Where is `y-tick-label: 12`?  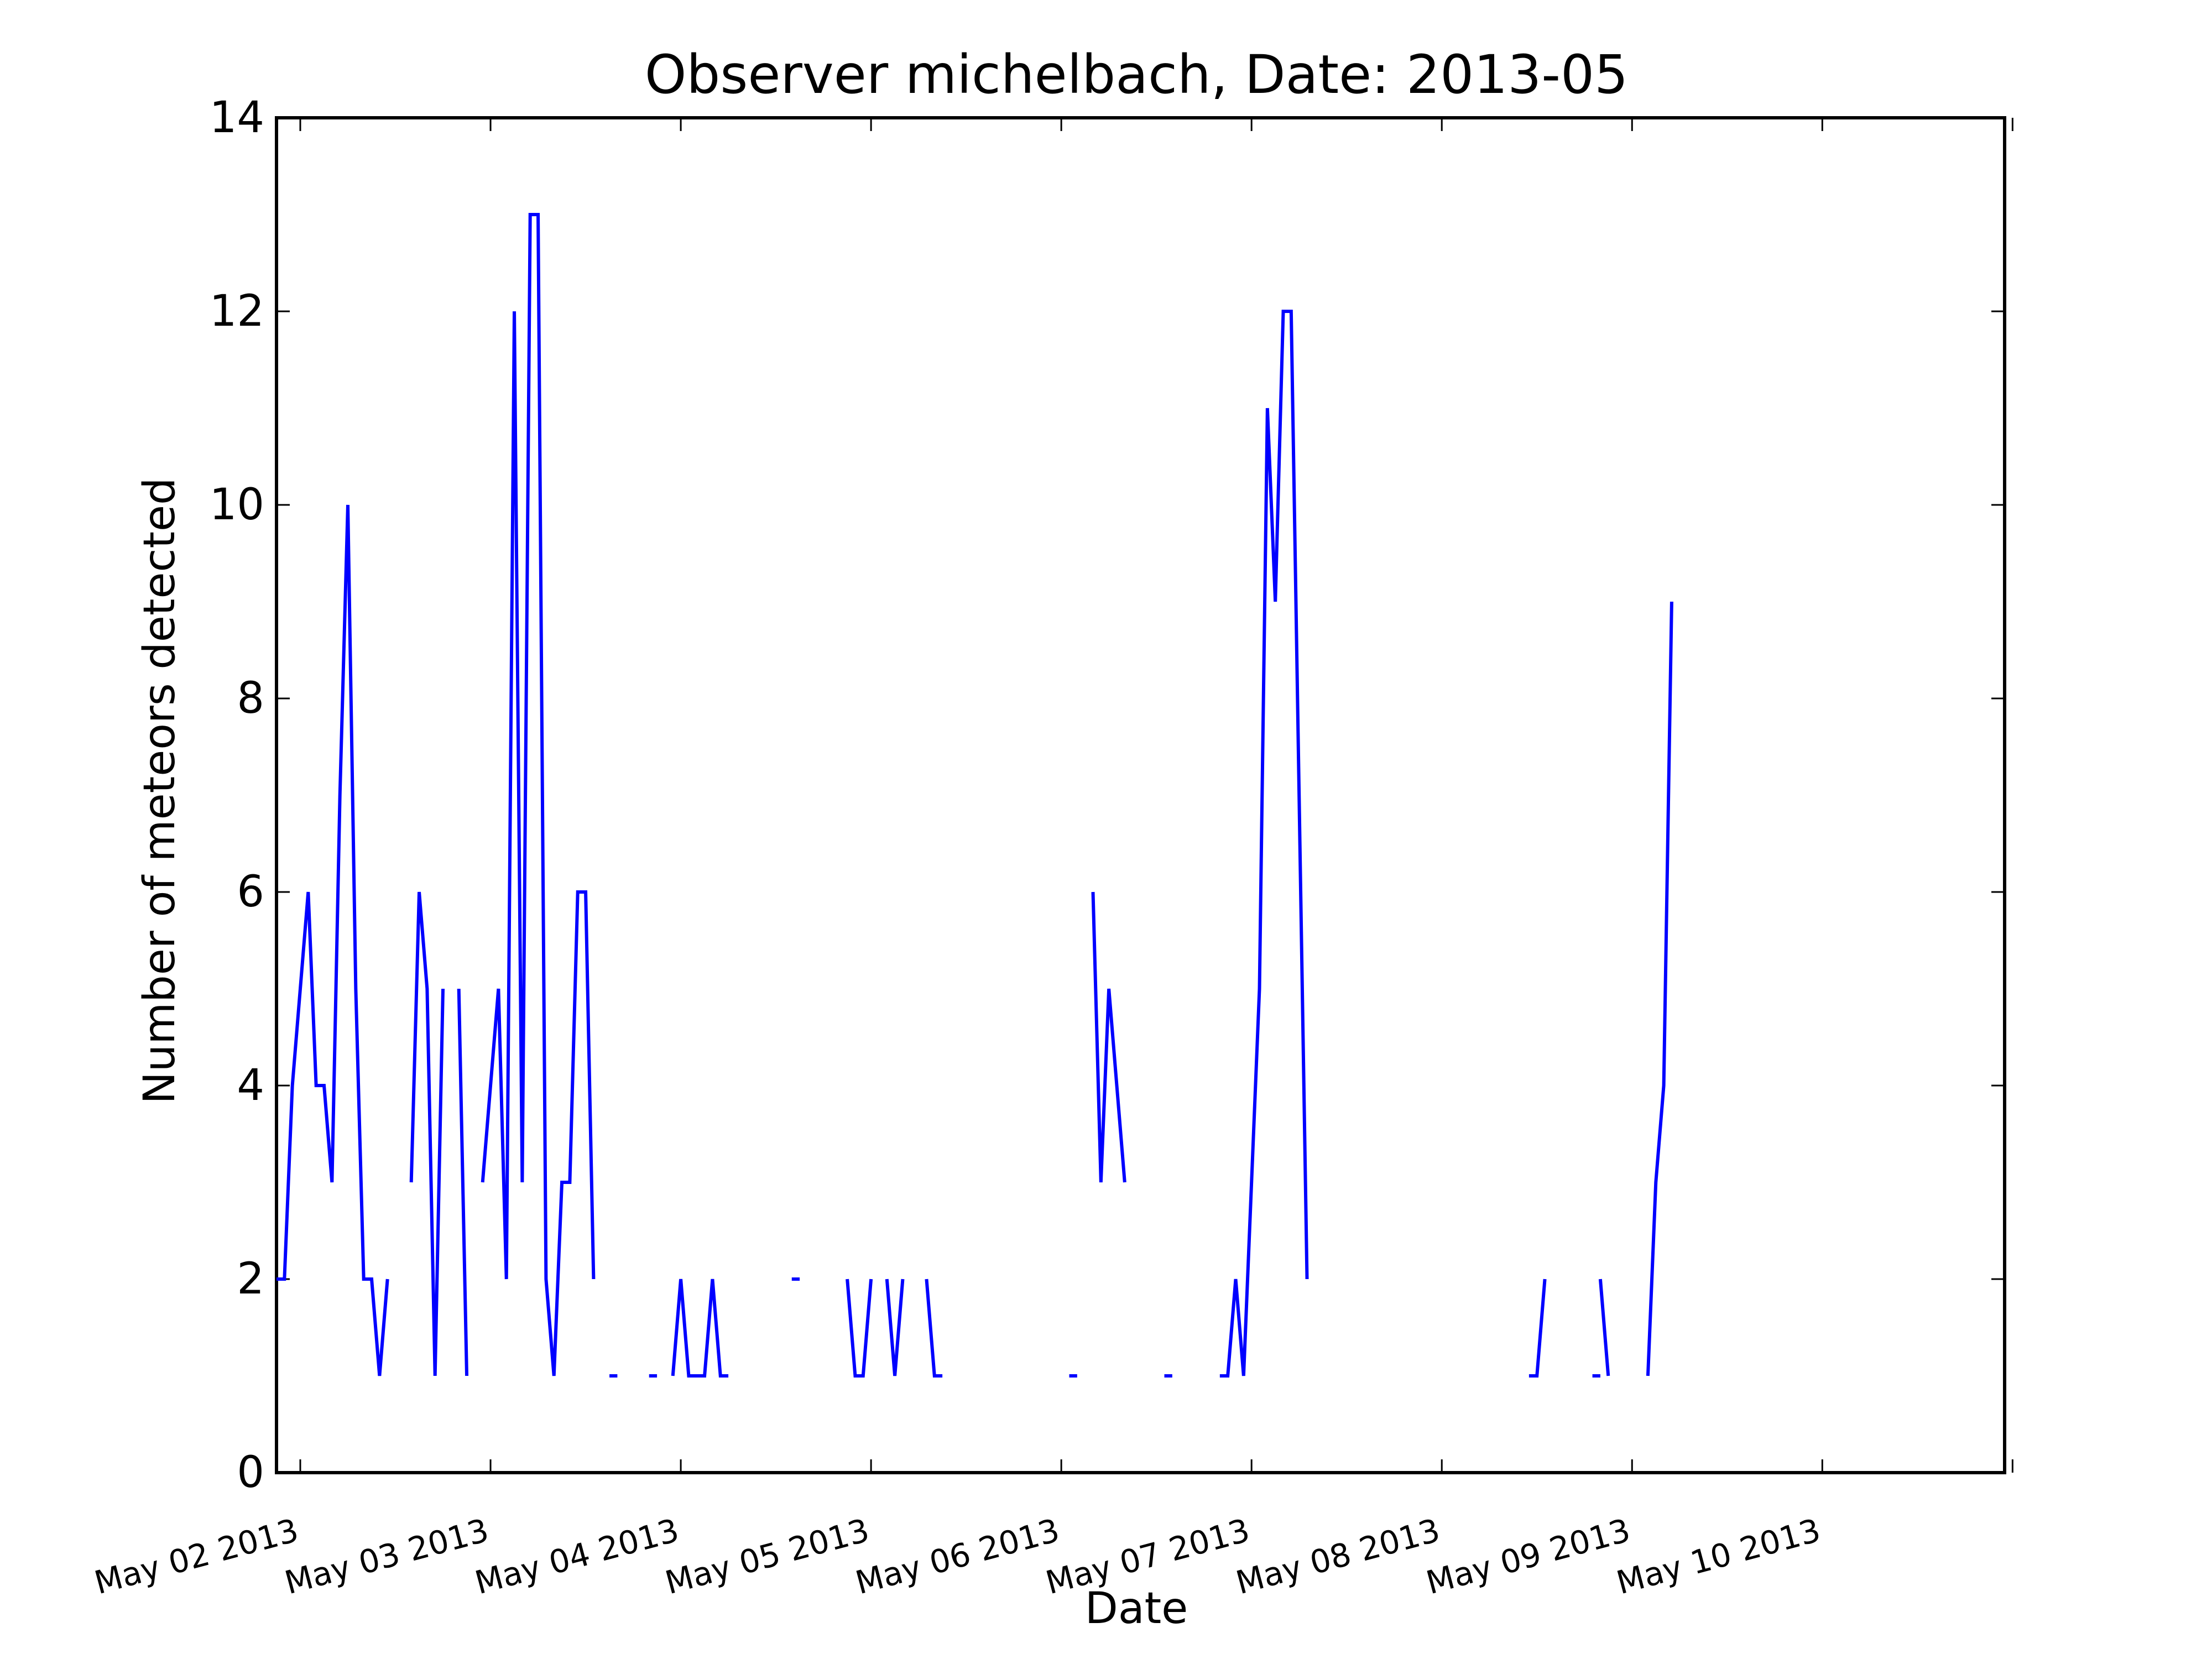 y-tick-label: 12 is located at coordinates (237, 311).